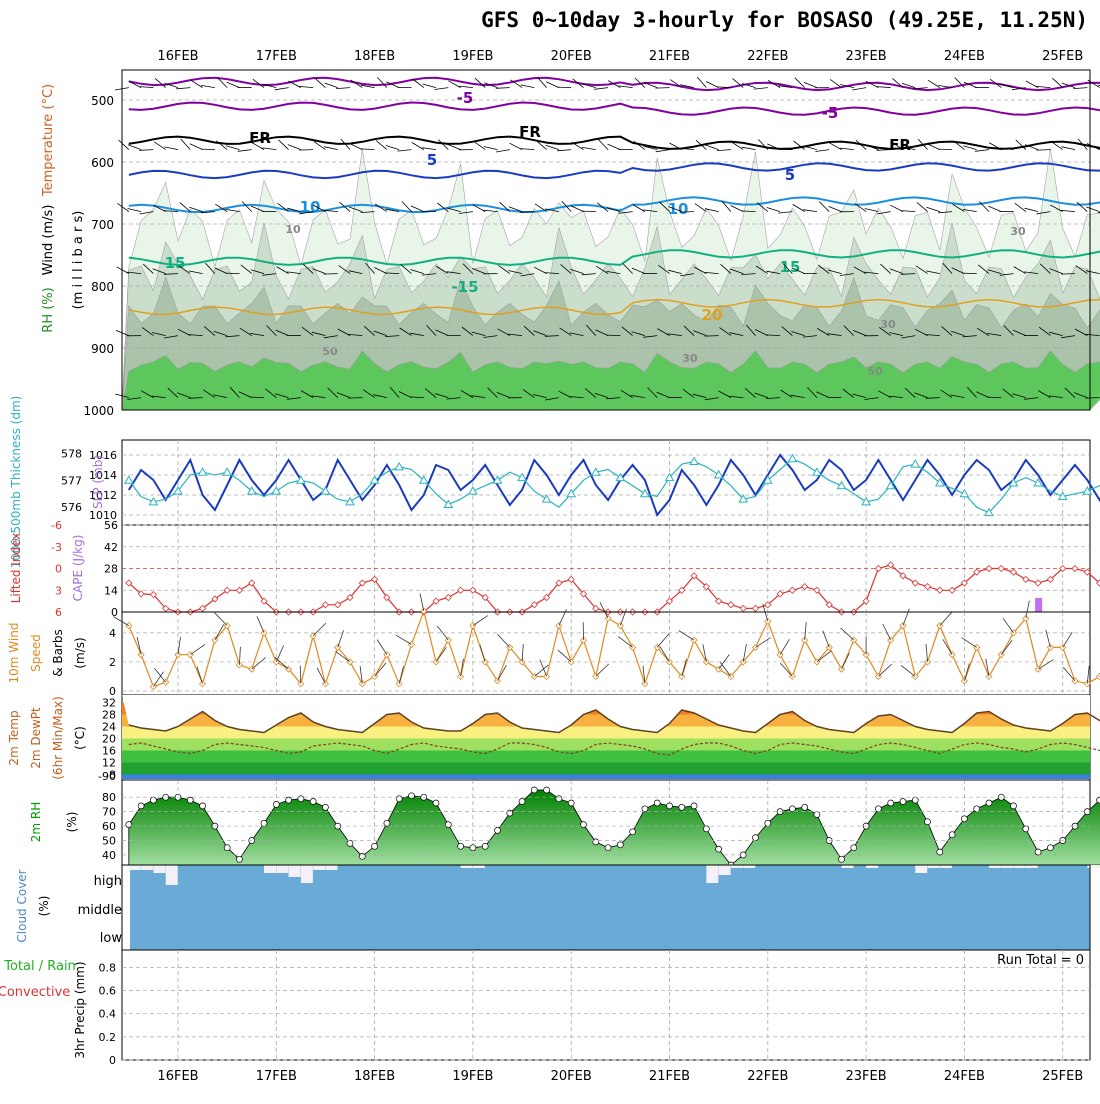 Image resolution: width=1100 pixels, height=1104 pixels. I want to click on temp-label-2: 2m DewPt, so click(36, 738).